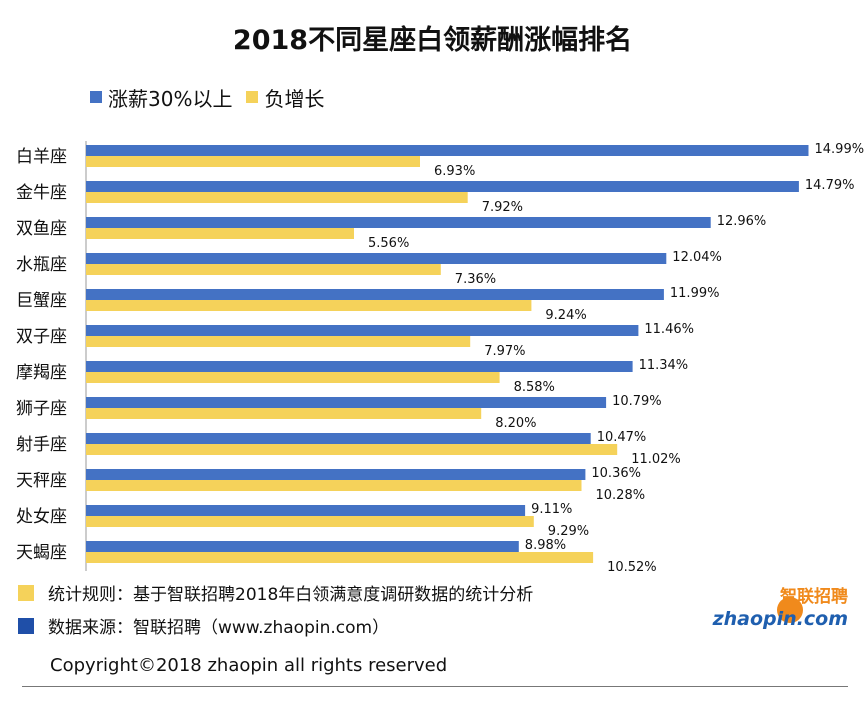 Image resolution: width=865 pixels, height=704 pixels. What do you see at coordinates (26, 625) in the screenshot?
I see `footer-swatch-blue` at bounding box center [26, 625].